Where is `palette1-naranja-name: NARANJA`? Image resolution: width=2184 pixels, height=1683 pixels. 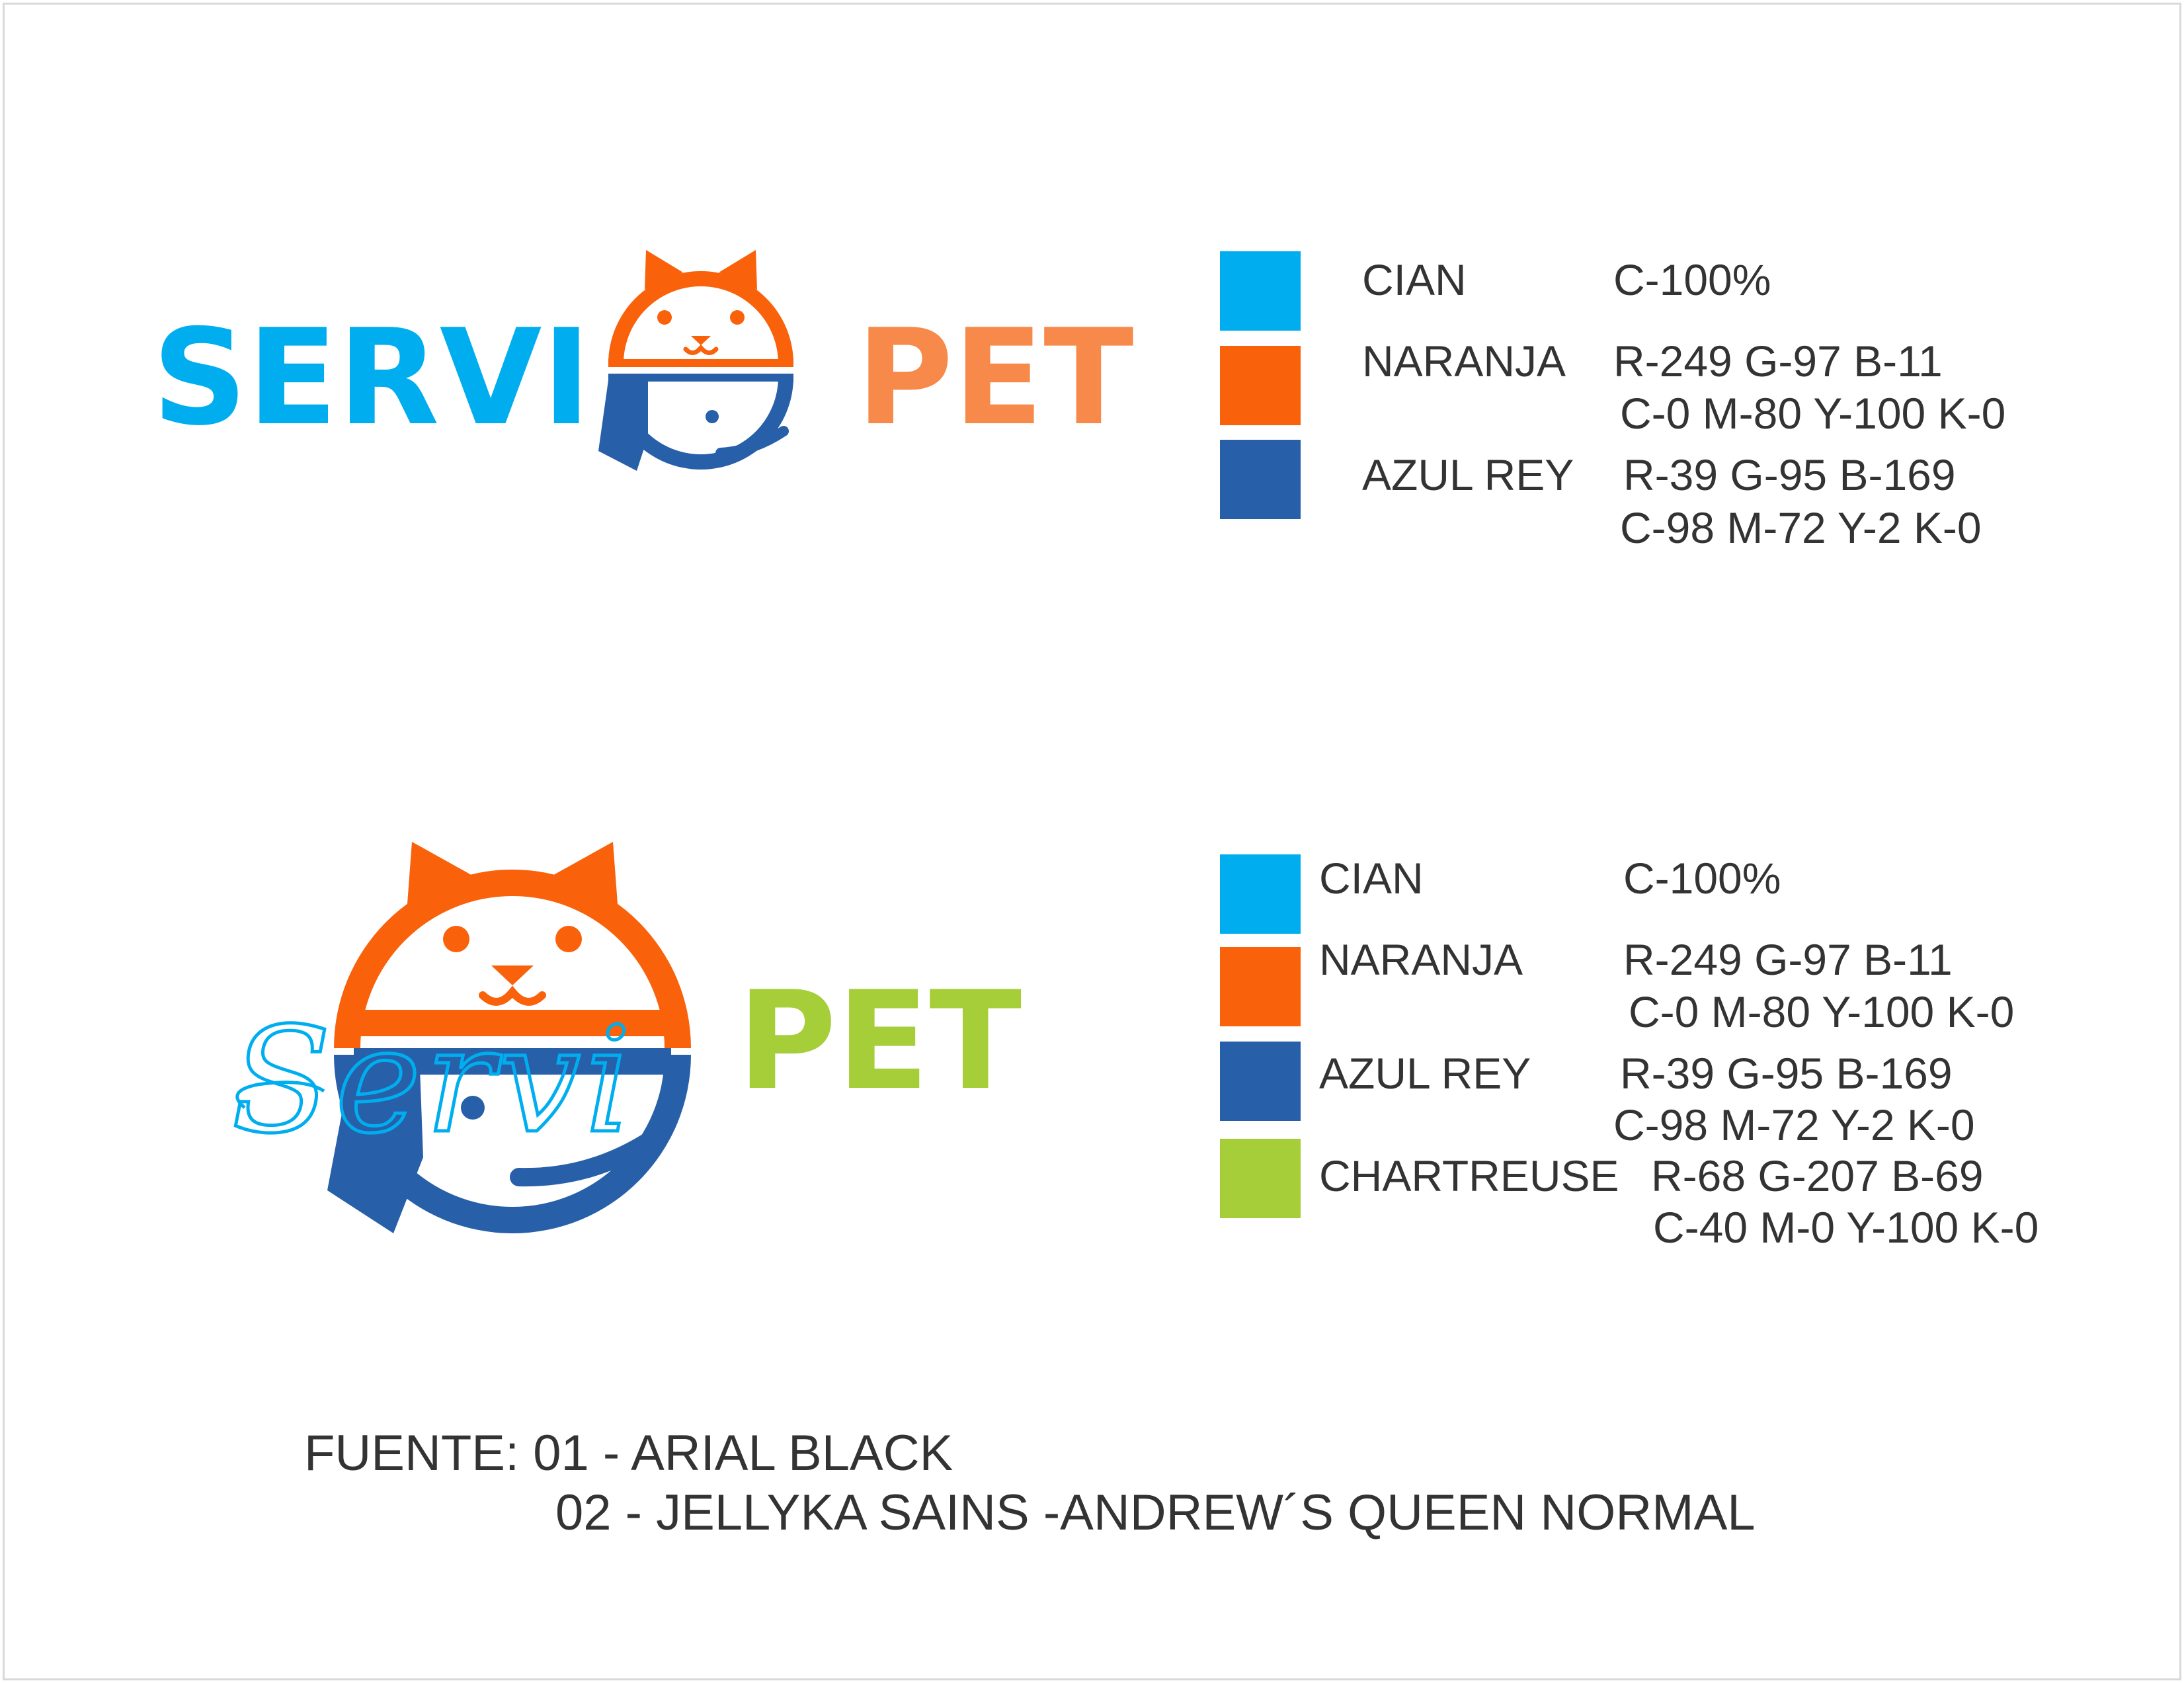
palette1-naranja-name: NARANJA is located at coordinates (1464, 362).